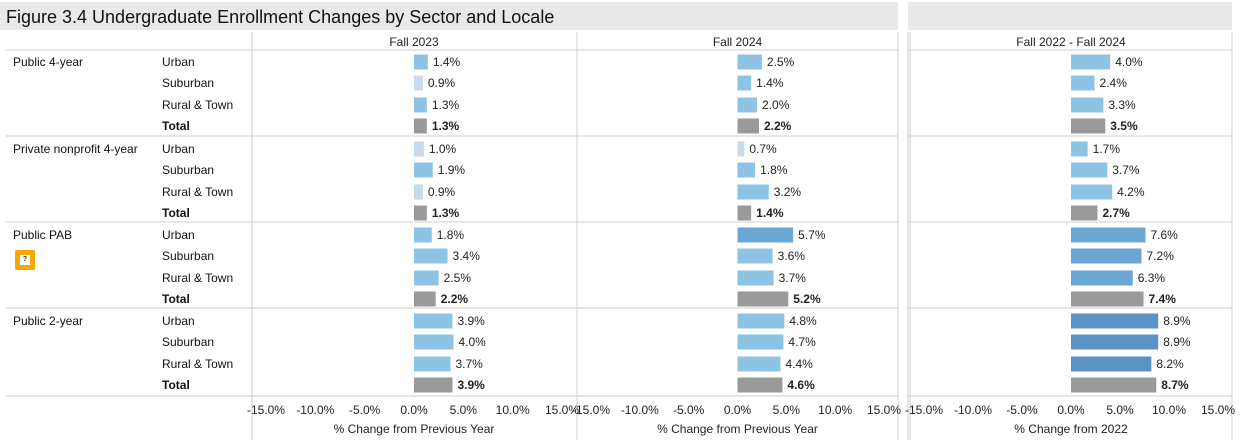 This screenshot has height=445, width=1240. Describe the element at coordinates (188, 170) in the screenshot. I see `locale-label: Suburban` at that location.